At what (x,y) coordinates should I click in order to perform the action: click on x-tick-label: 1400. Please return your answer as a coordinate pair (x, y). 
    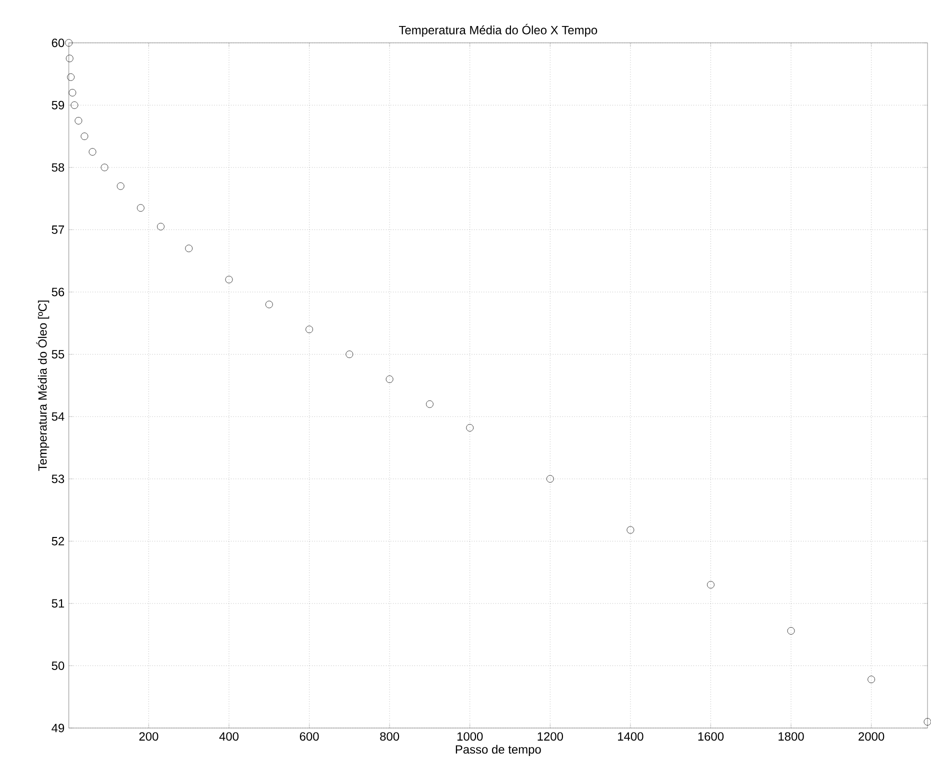
    Looking at the image, I should click on (631, 736).